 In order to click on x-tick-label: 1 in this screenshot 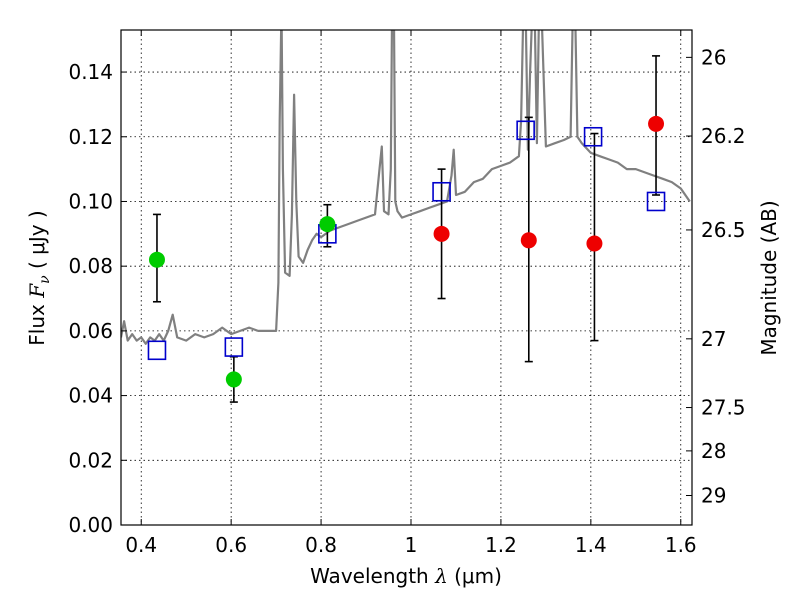, I will do `click(411, 545)`.